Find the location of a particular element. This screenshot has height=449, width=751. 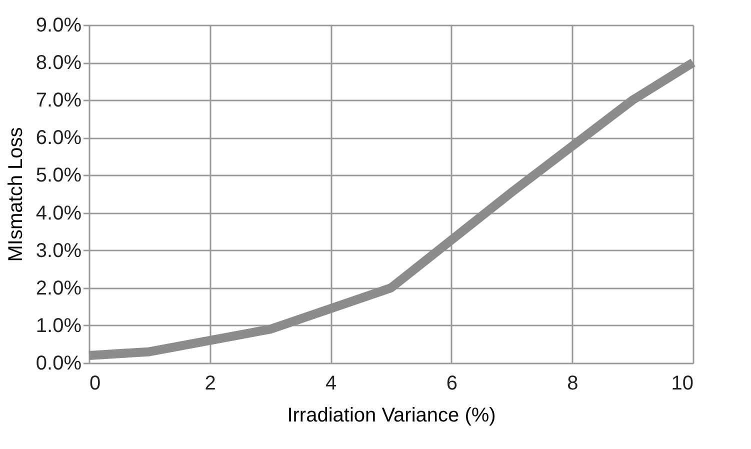

y-tick-label: 9.0% is located at coordinates (59, 25).